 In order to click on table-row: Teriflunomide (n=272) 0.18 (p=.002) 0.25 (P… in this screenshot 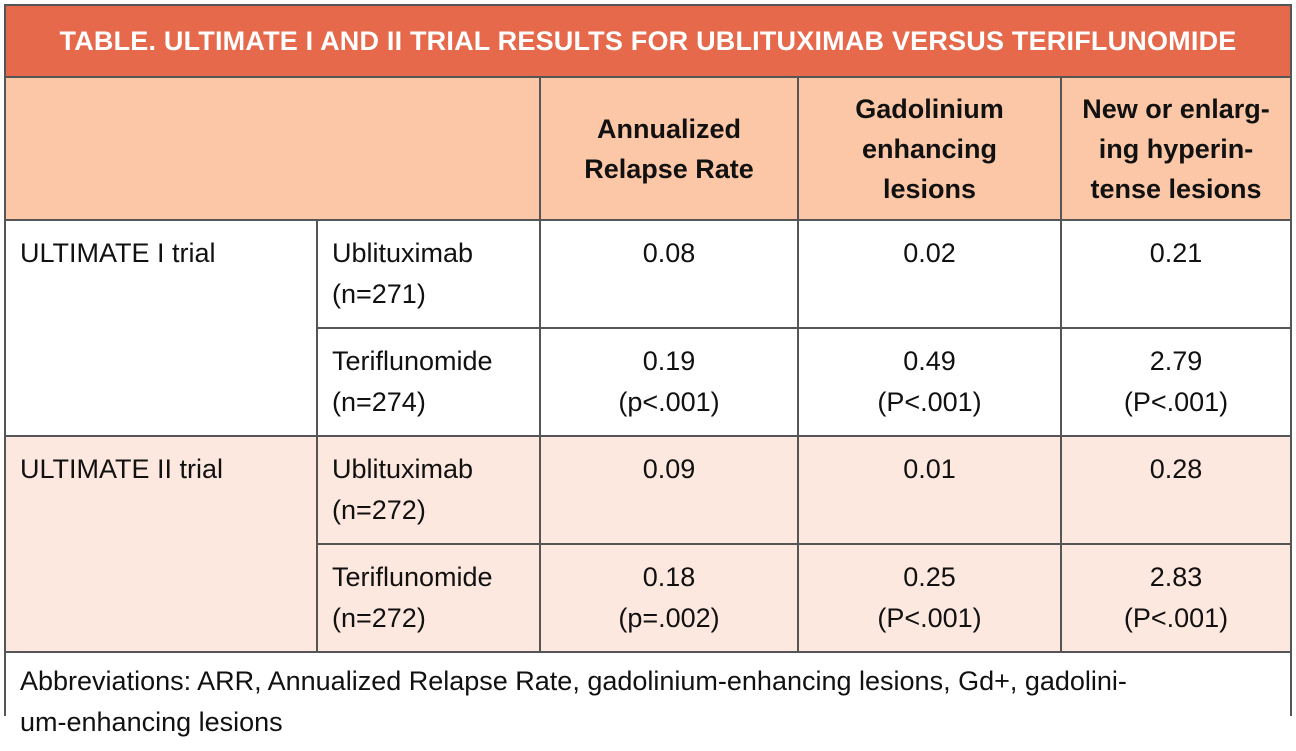, I will do `click(648, 598)`.